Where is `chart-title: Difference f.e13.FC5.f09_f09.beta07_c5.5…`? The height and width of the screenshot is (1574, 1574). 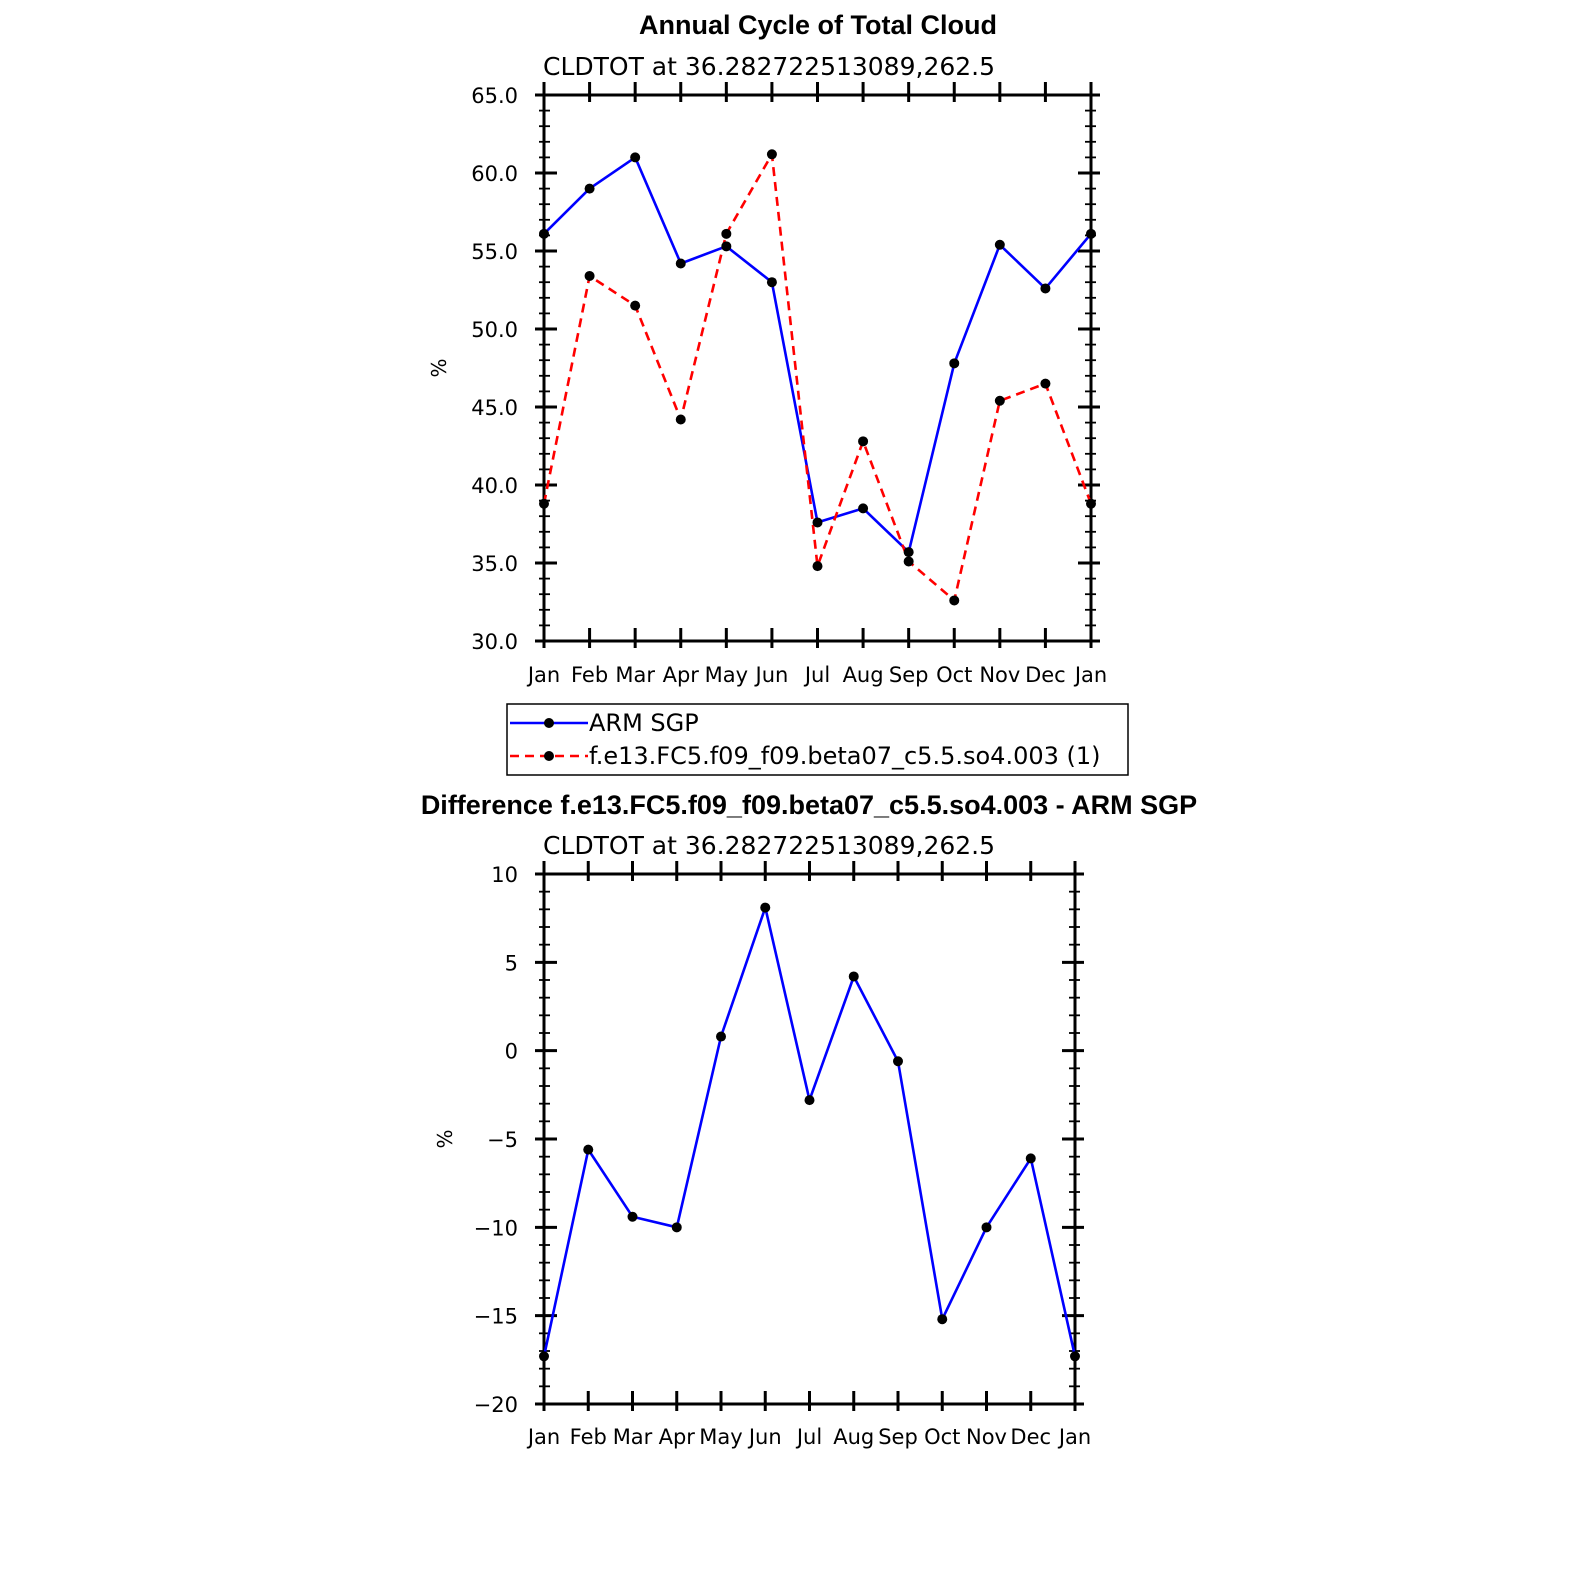 chart-title: Difference f.e13.FC5.f09_f09.beta07_c5.5… is located at coordinates (809, 805).